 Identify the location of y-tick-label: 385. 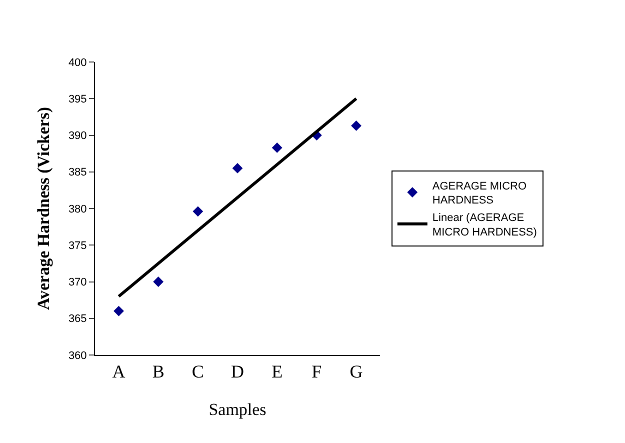
(77, 172).